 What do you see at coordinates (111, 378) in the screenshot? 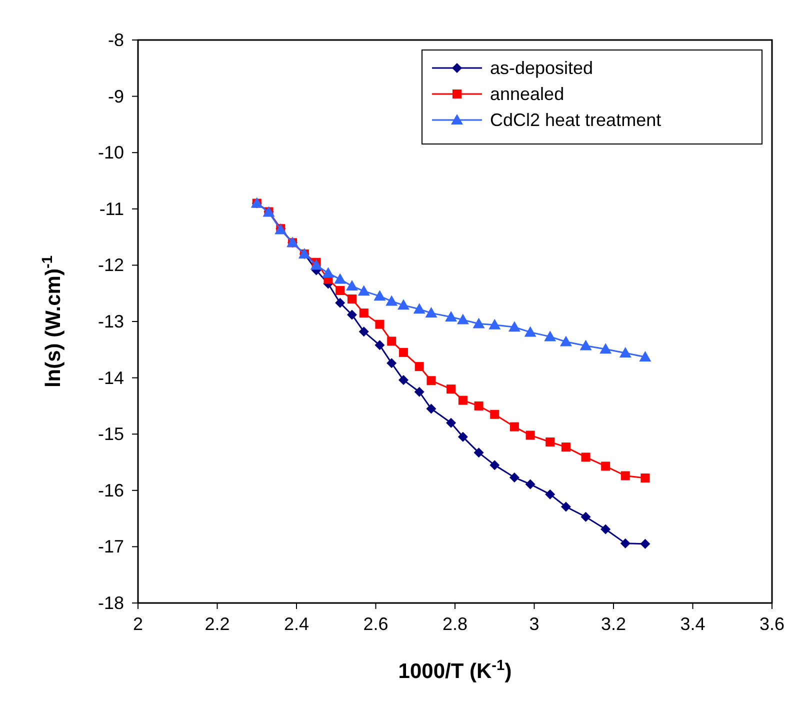
I see `y-tick-label: -14` at bounding box center [111, 378].